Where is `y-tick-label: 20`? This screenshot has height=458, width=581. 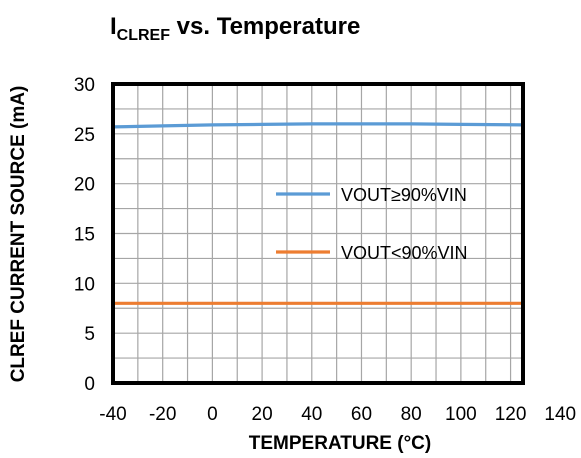
y-tick-label: 20 is located at coordinates (84, 185).